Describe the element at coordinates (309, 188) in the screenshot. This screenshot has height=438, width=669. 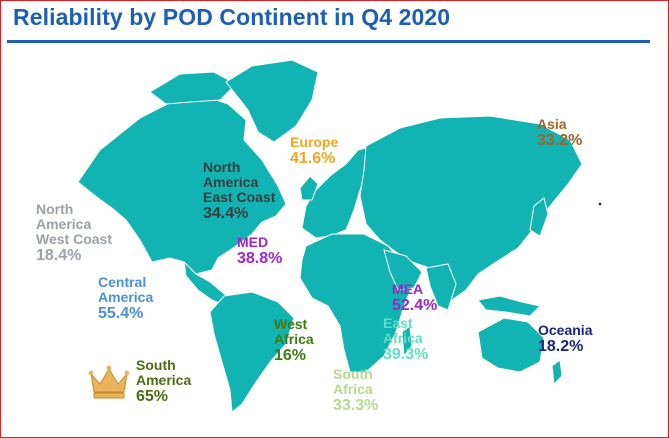
I see `uk-island` at that location.